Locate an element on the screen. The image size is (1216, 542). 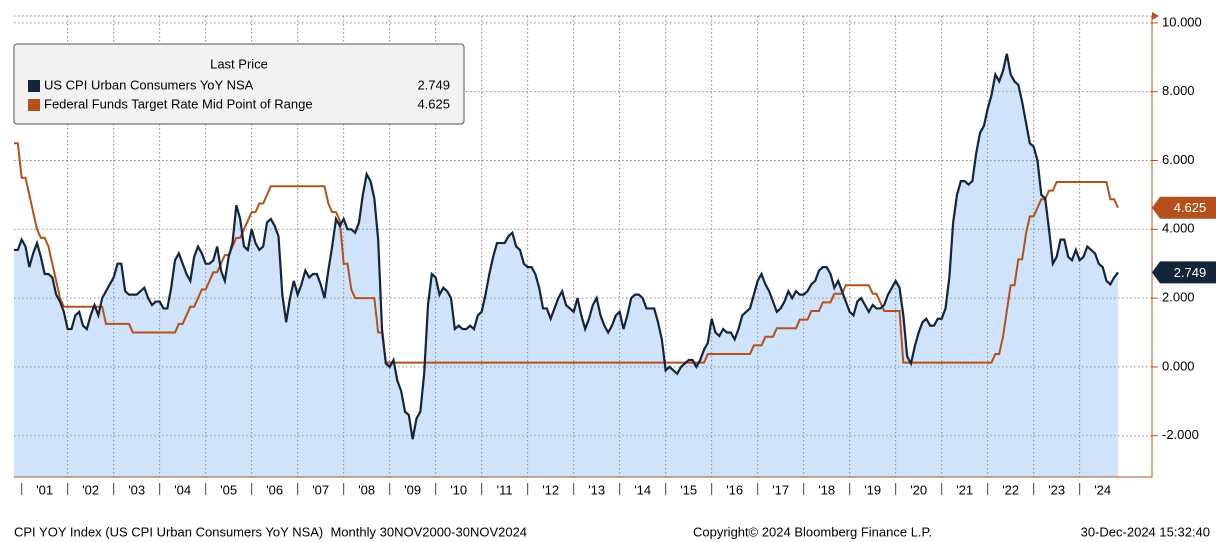
x-tick-label: '19 is located at coordinates (872, 489).